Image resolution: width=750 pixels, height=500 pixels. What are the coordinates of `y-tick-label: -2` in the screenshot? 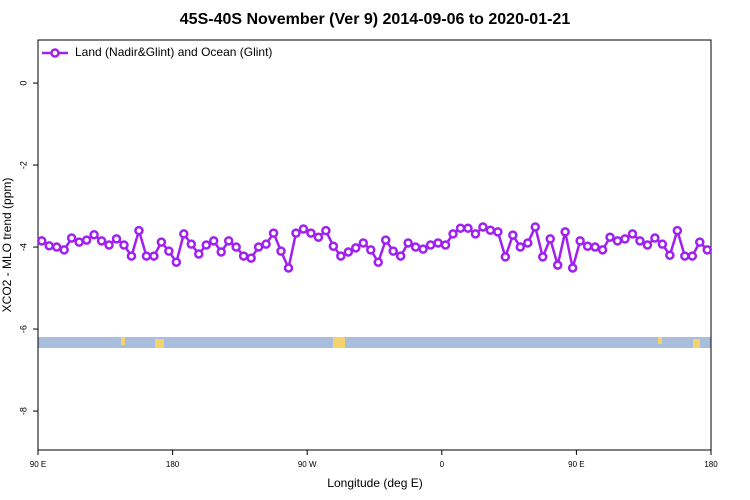 It's located at (23, 165).